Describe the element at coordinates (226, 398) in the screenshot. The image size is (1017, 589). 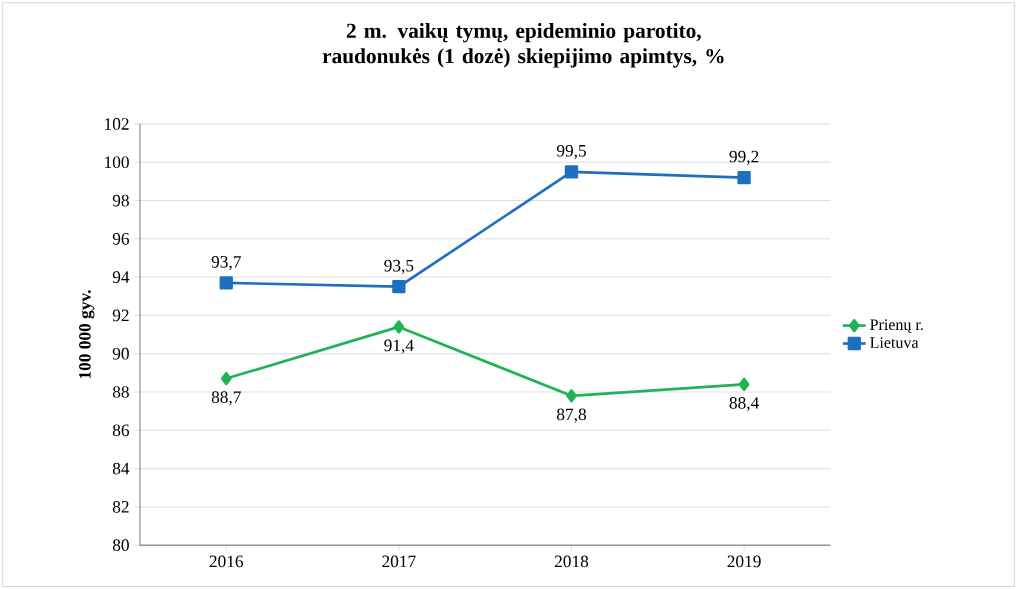
I see `data-label: 88,7` at that location.